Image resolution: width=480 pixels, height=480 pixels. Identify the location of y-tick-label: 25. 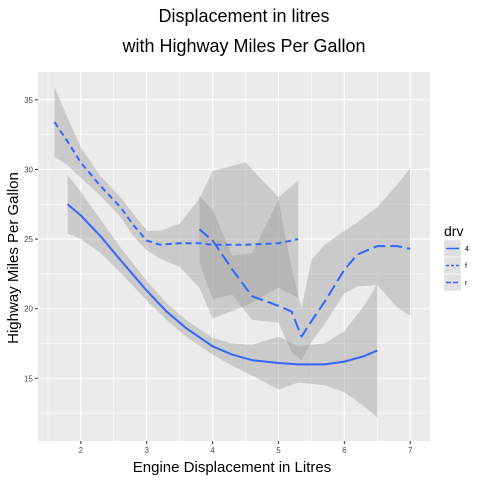
(28, 239).